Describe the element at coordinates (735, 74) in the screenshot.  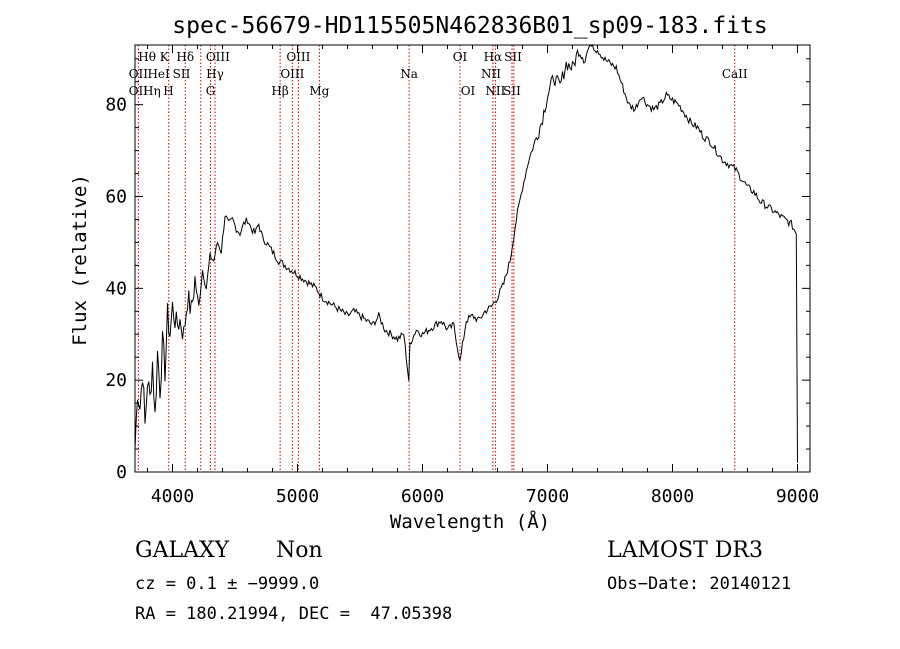
I see `emission-line-label: CaII` at that location.